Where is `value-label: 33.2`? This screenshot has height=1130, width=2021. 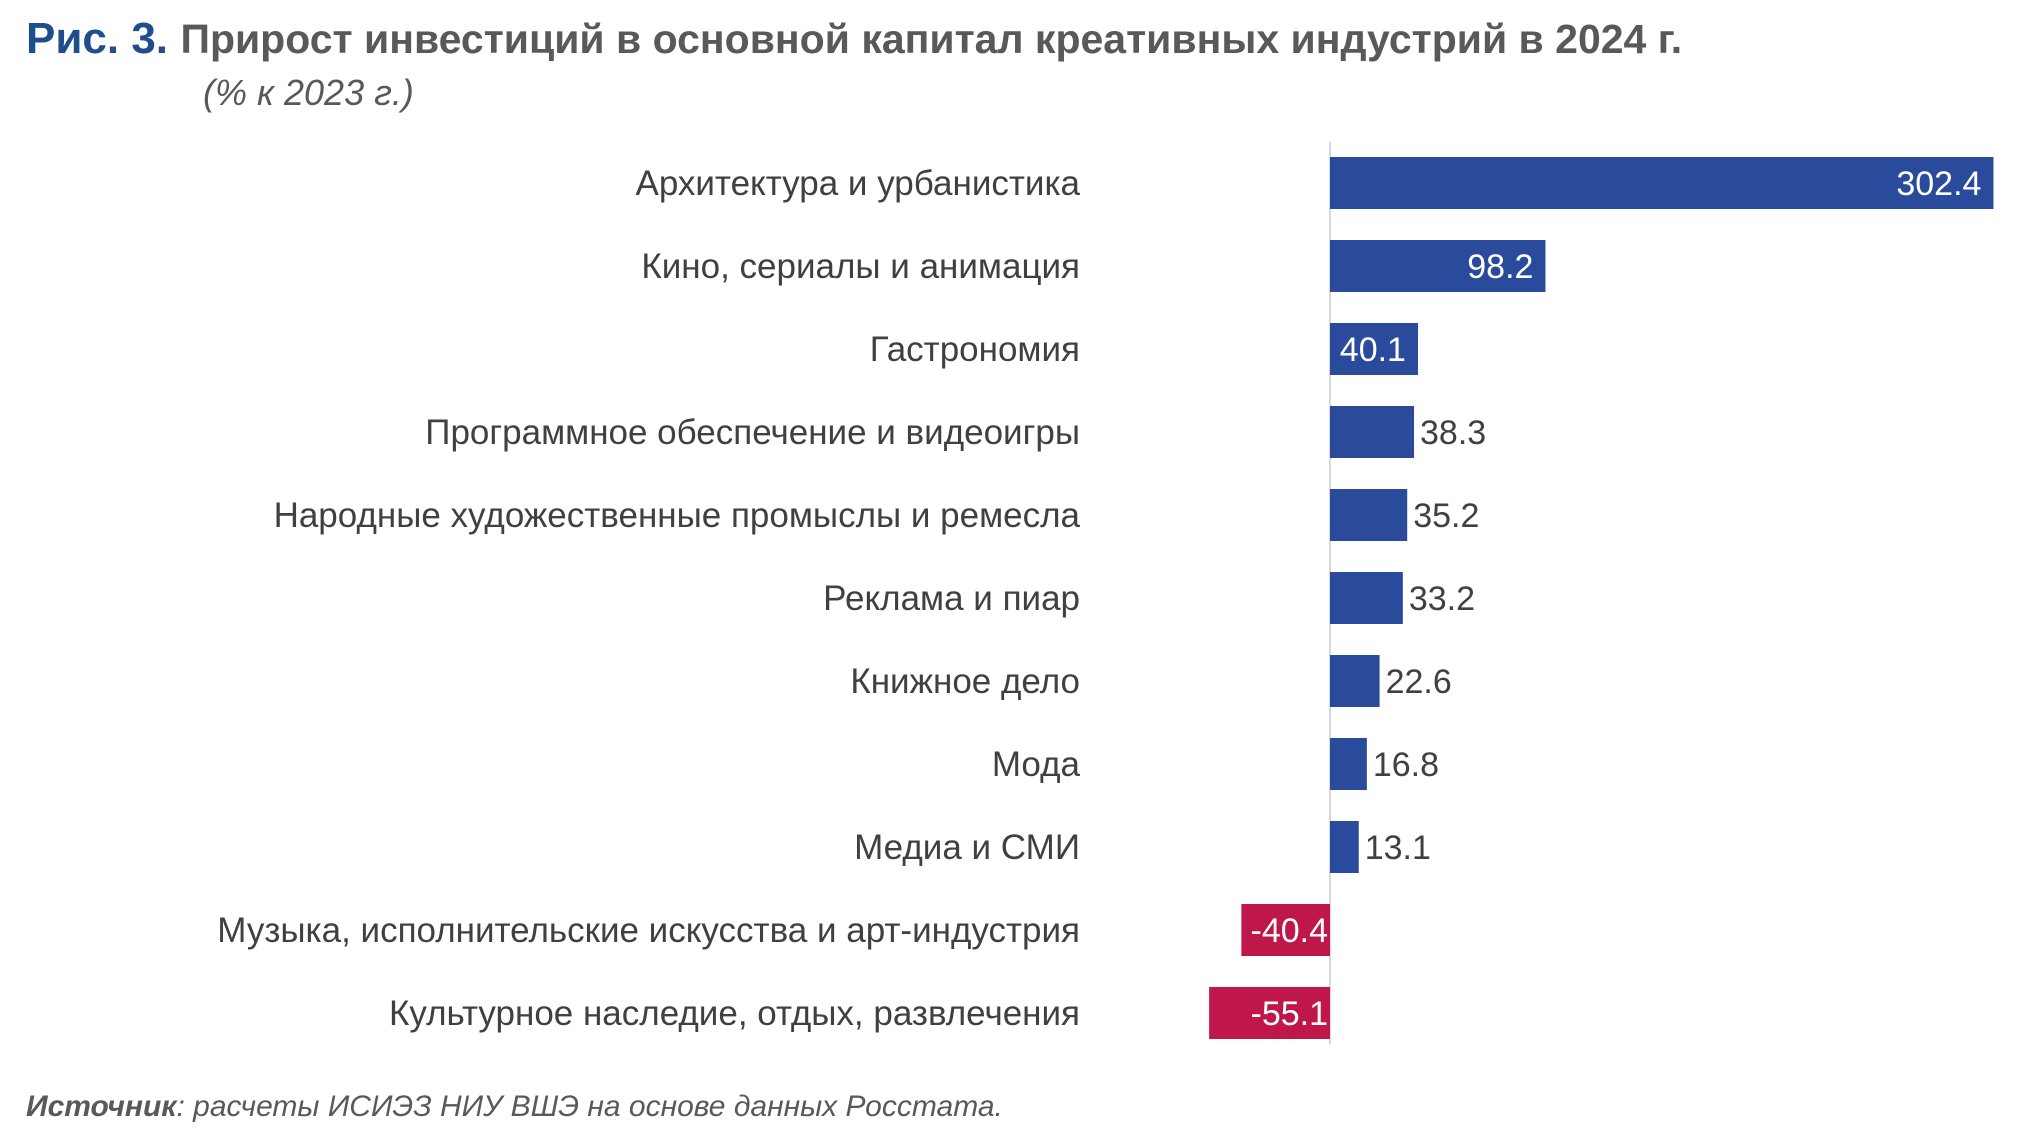 value-label: 33.2 is located at coordinates (1442, 599).